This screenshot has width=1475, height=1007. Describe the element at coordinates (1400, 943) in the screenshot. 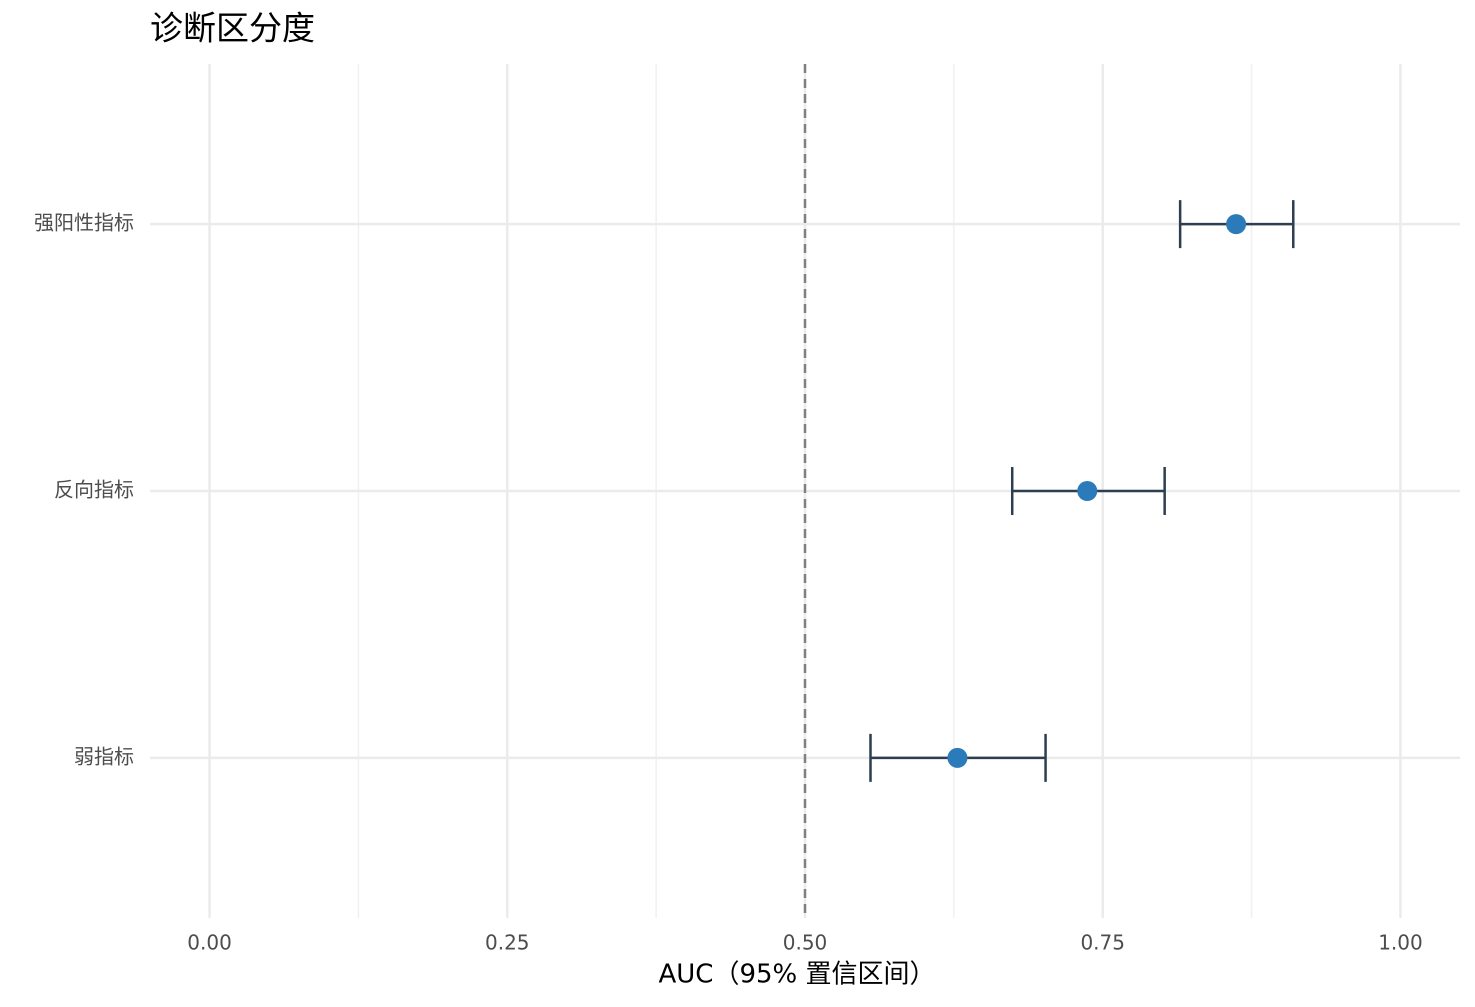

I see `x-tick-label: 1.00` at that location.